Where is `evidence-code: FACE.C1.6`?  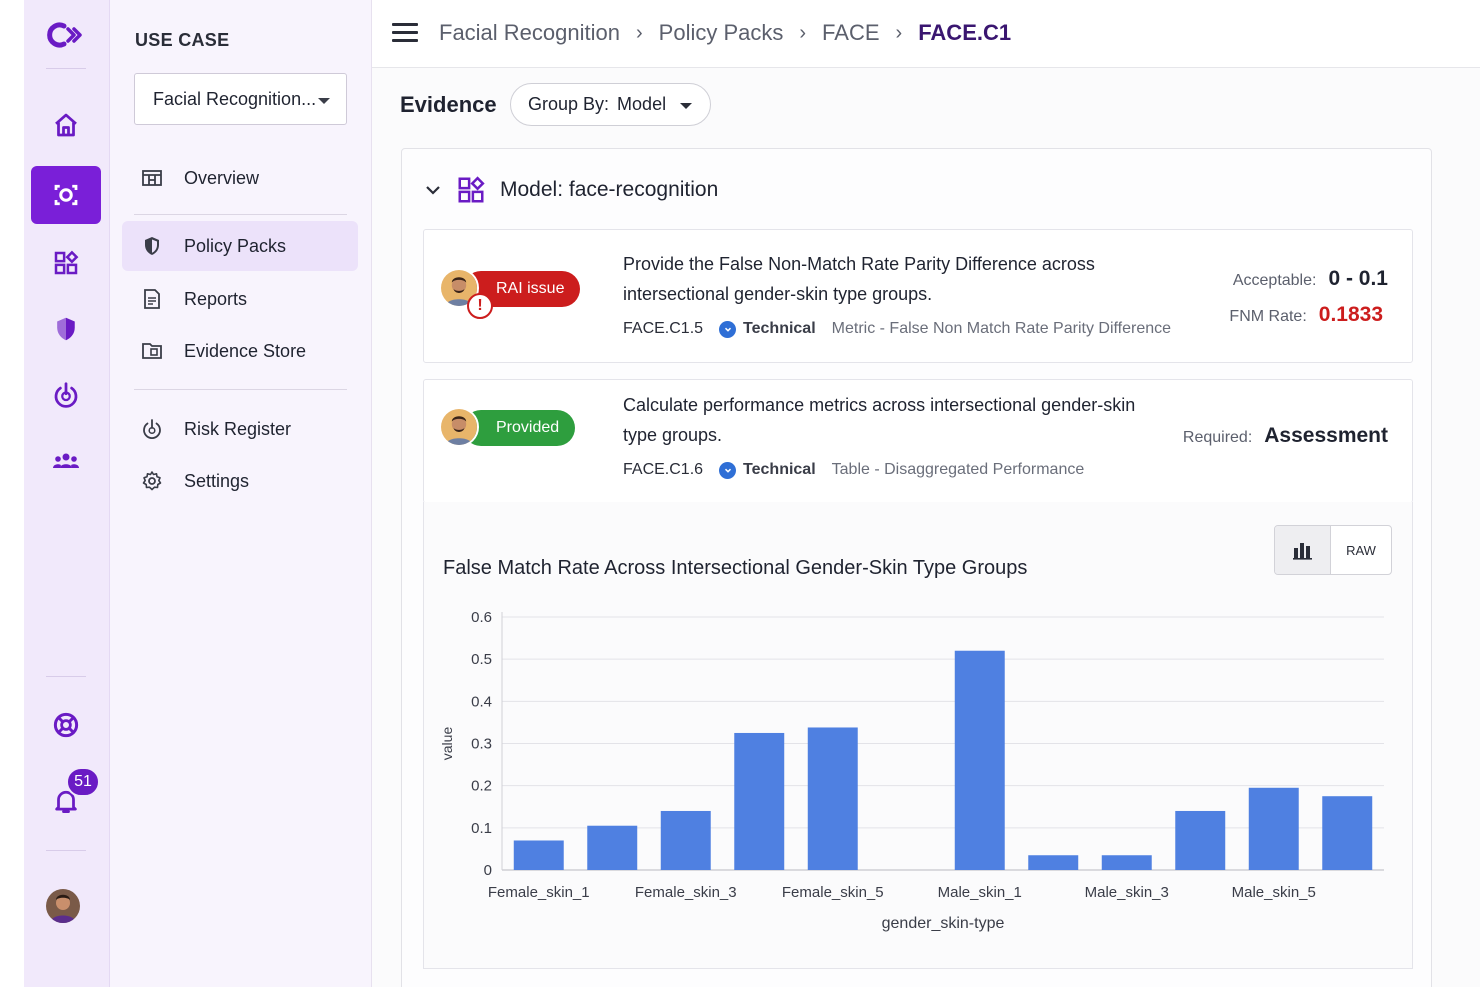
evidence-code: FACE.C1.6 is located at coordinates (663, 469).